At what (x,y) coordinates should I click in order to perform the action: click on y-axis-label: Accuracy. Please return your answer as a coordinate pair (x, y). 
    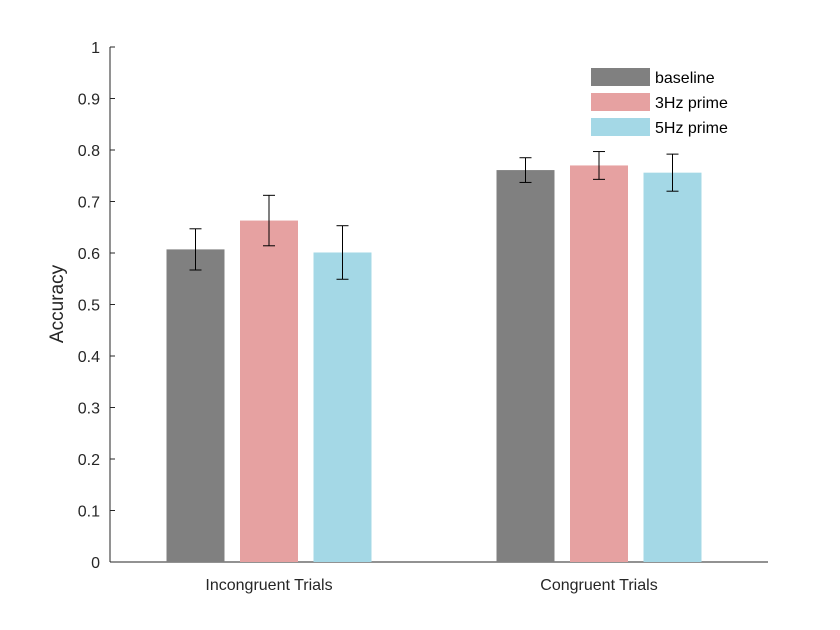
    Looking at the image, I should click on (57, 303).